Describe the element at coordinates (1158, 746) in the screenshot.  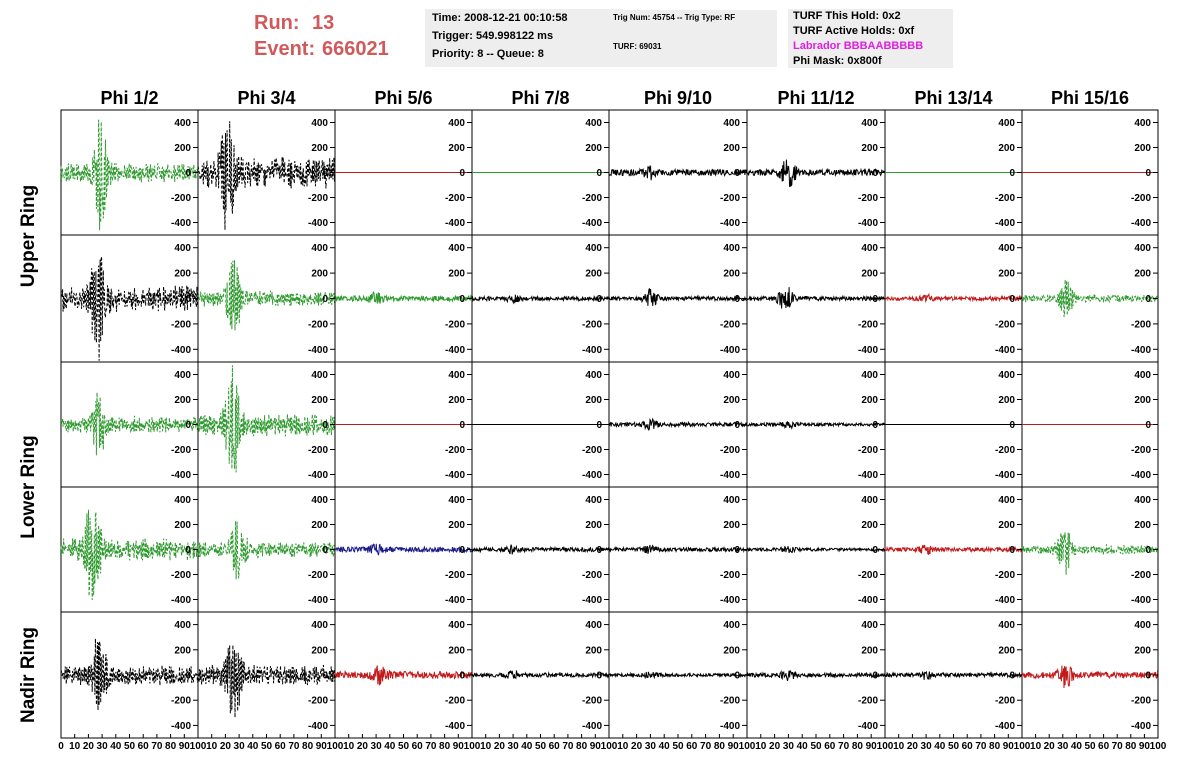
I see `x-tick-label: 100` at that location.